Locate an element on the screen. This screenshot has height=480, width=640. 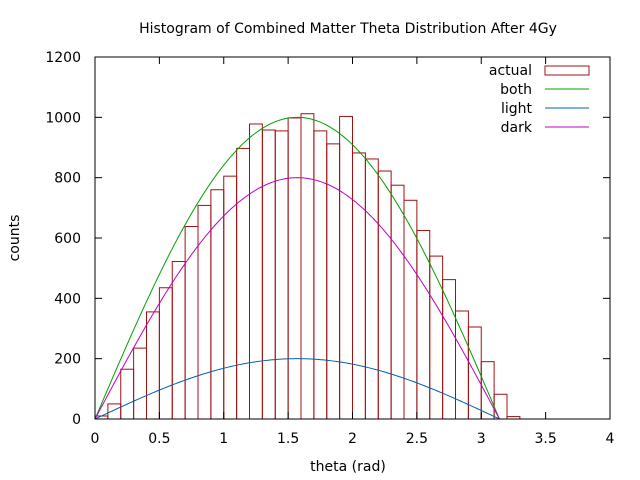
legend-swatch-actual is located at coordinates (567, 70).